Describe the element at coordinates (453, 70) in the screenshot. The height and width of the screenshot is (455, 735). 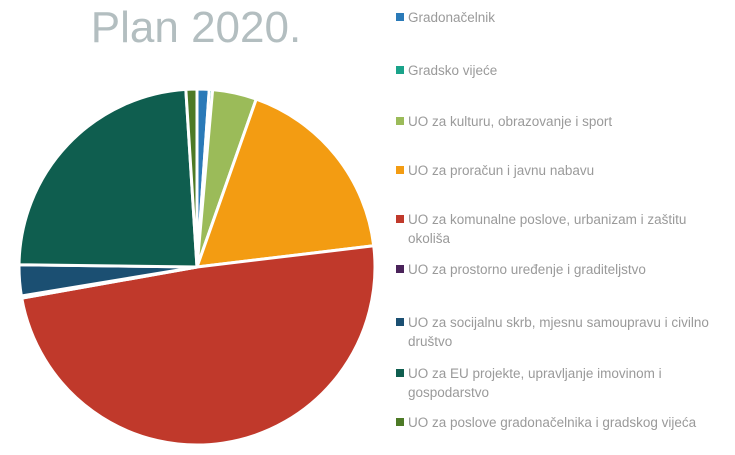
I see `legend-label: Gradsko vijeće` at that location.